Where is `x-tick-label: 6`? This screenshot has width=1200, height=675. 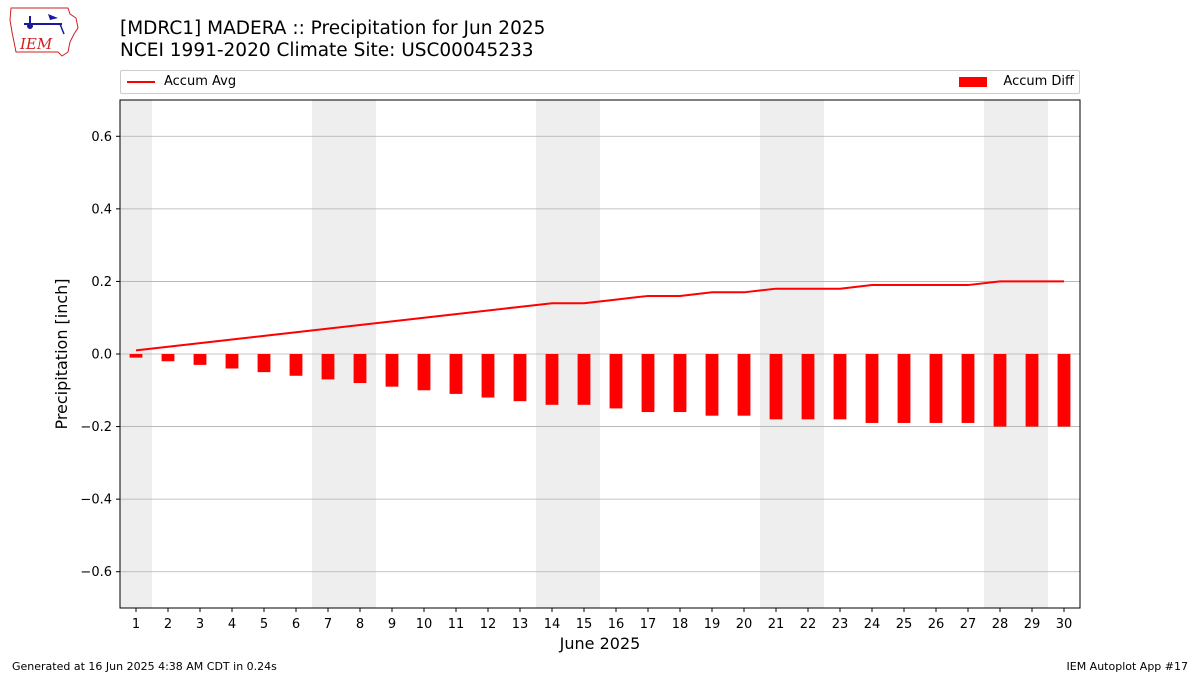
x-tick-label: 6 is located at coordinates (296, 624).